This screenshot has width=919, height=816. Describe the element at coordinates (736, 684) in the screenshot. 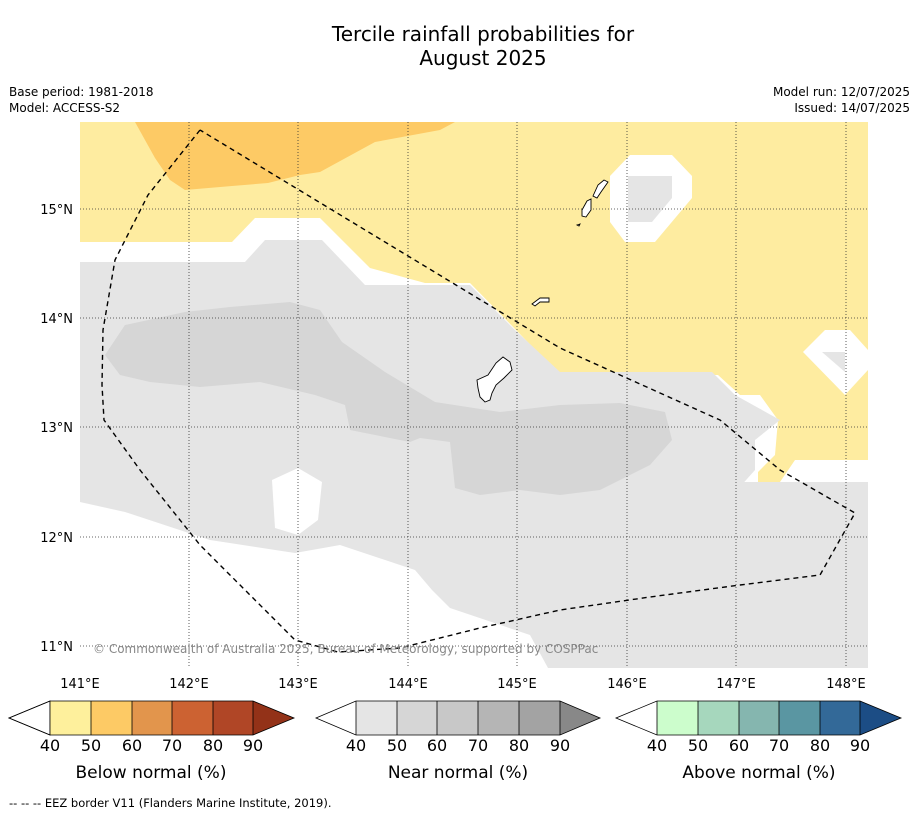

I see `lon-label-147e: 147°E` at that location.